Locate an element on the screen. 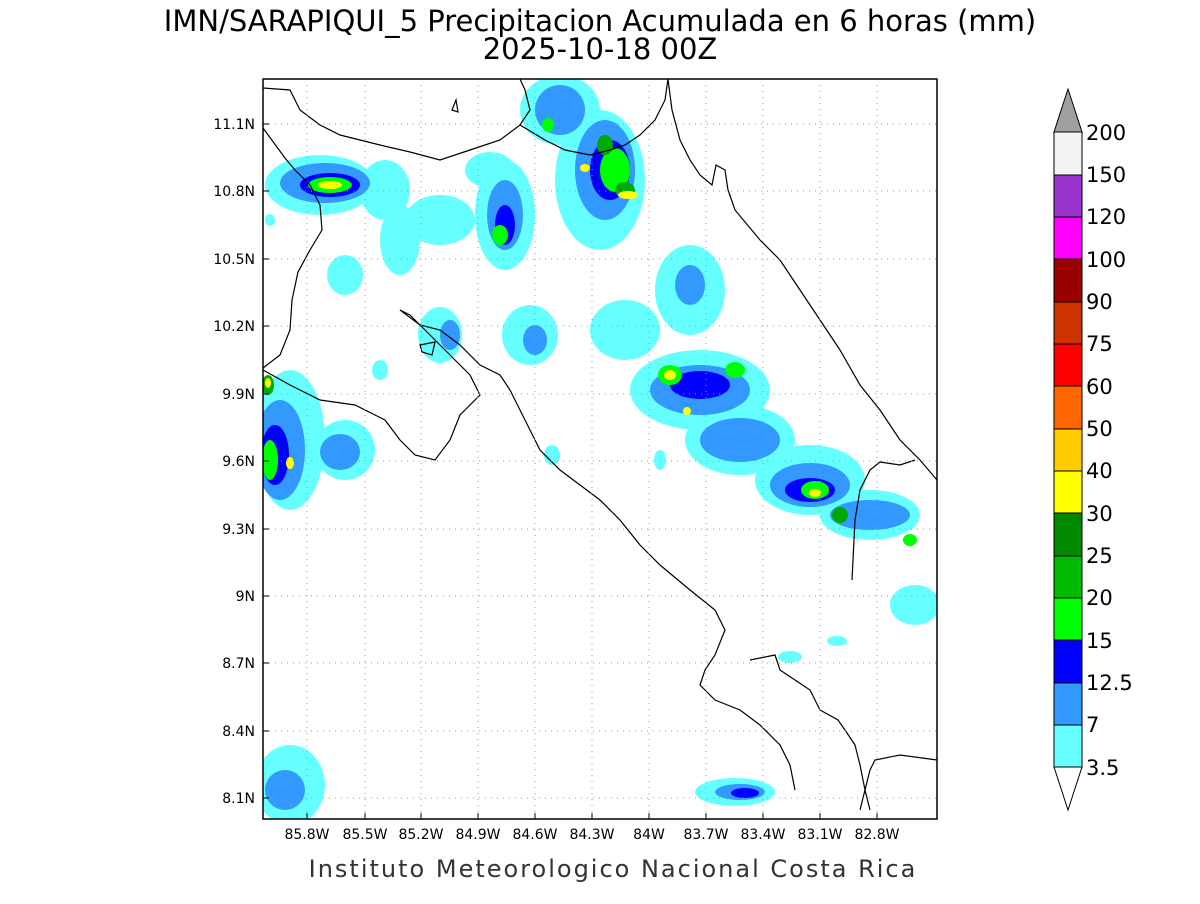  map-subtitle: 2025-10-18 00Z is located at coordinates (600, 49).